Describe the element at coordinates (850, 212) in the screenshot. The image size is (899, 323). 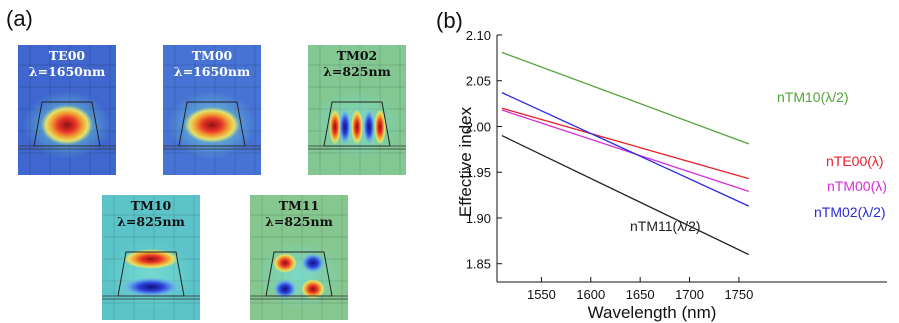
I see `series-label: nTM02(λ/2)` at that location.